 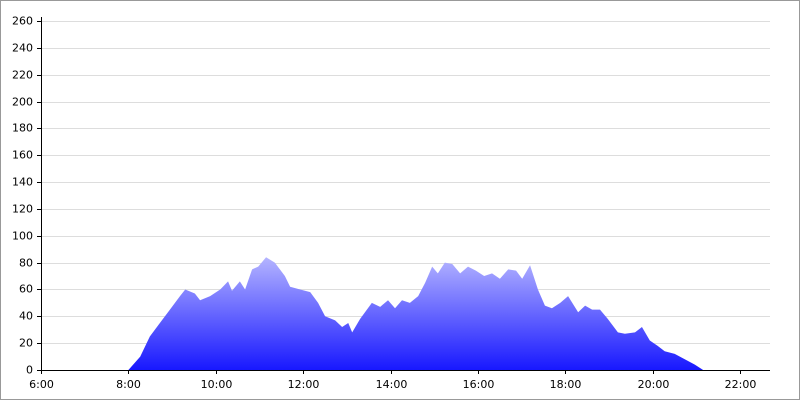 I want to click on x-tick-label: 18:00, so click(x=566, y=384).